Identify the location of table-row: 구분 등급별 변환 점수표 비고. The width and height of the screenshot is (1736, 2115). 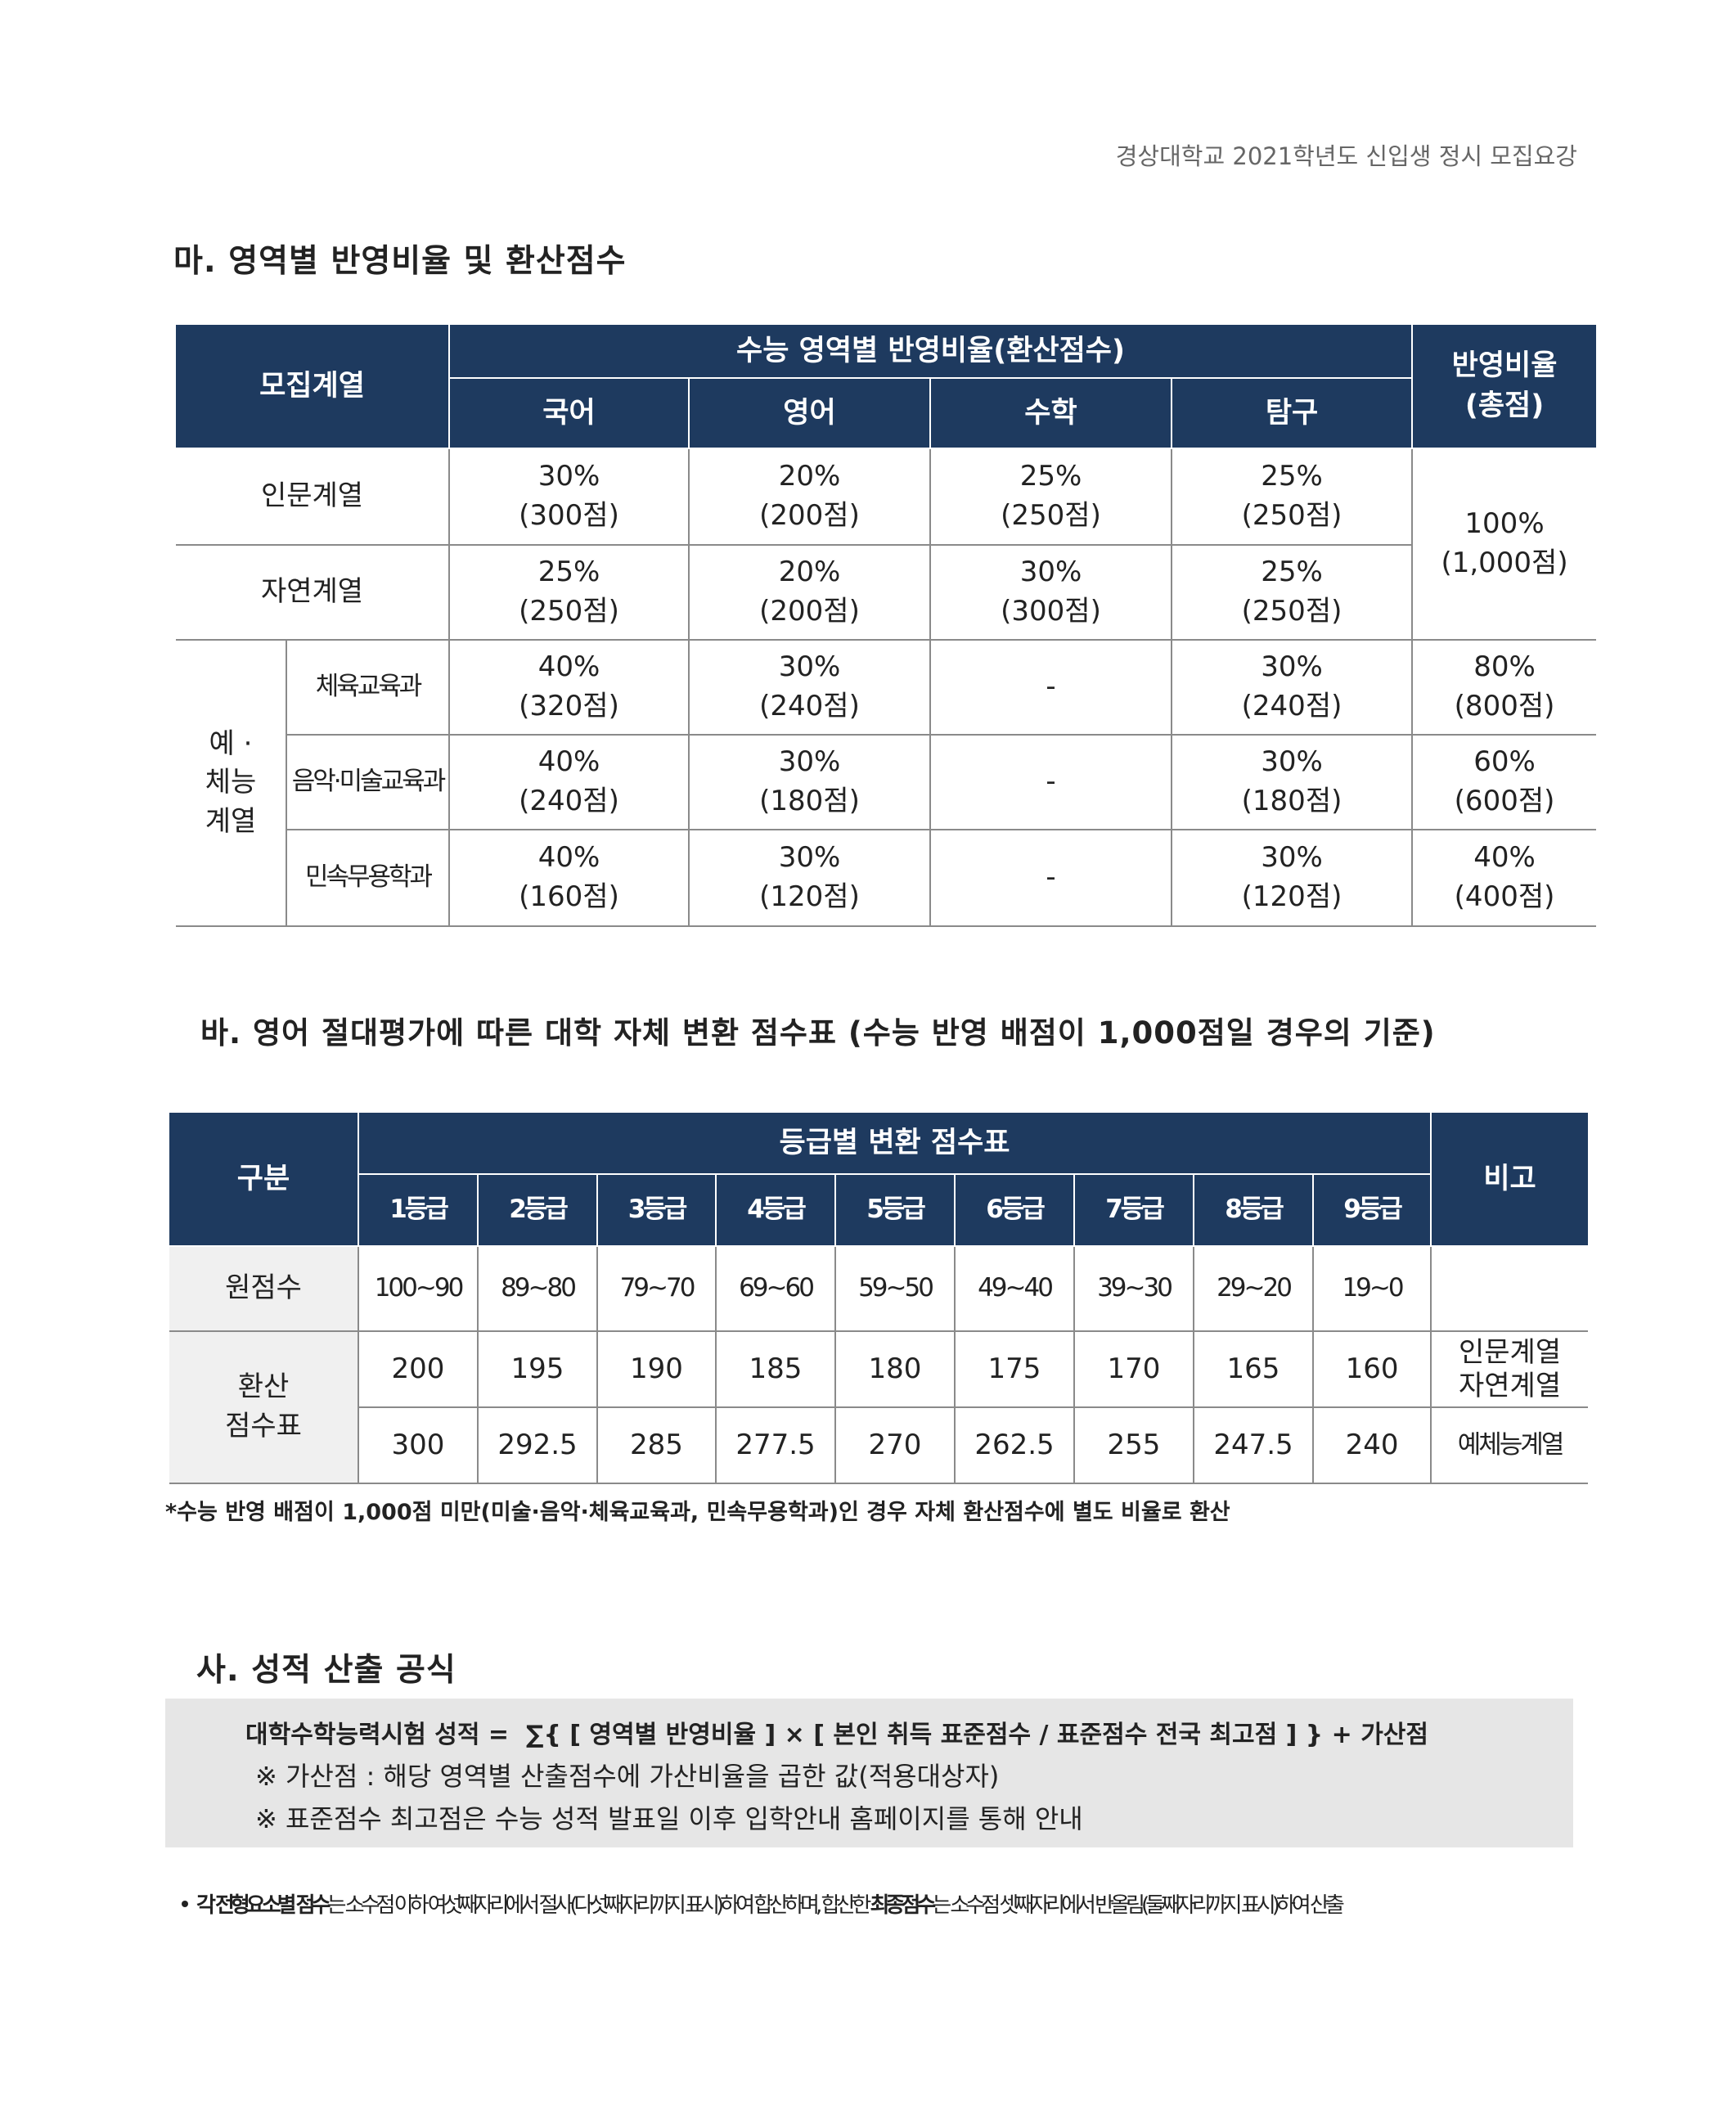
(879, 1179).